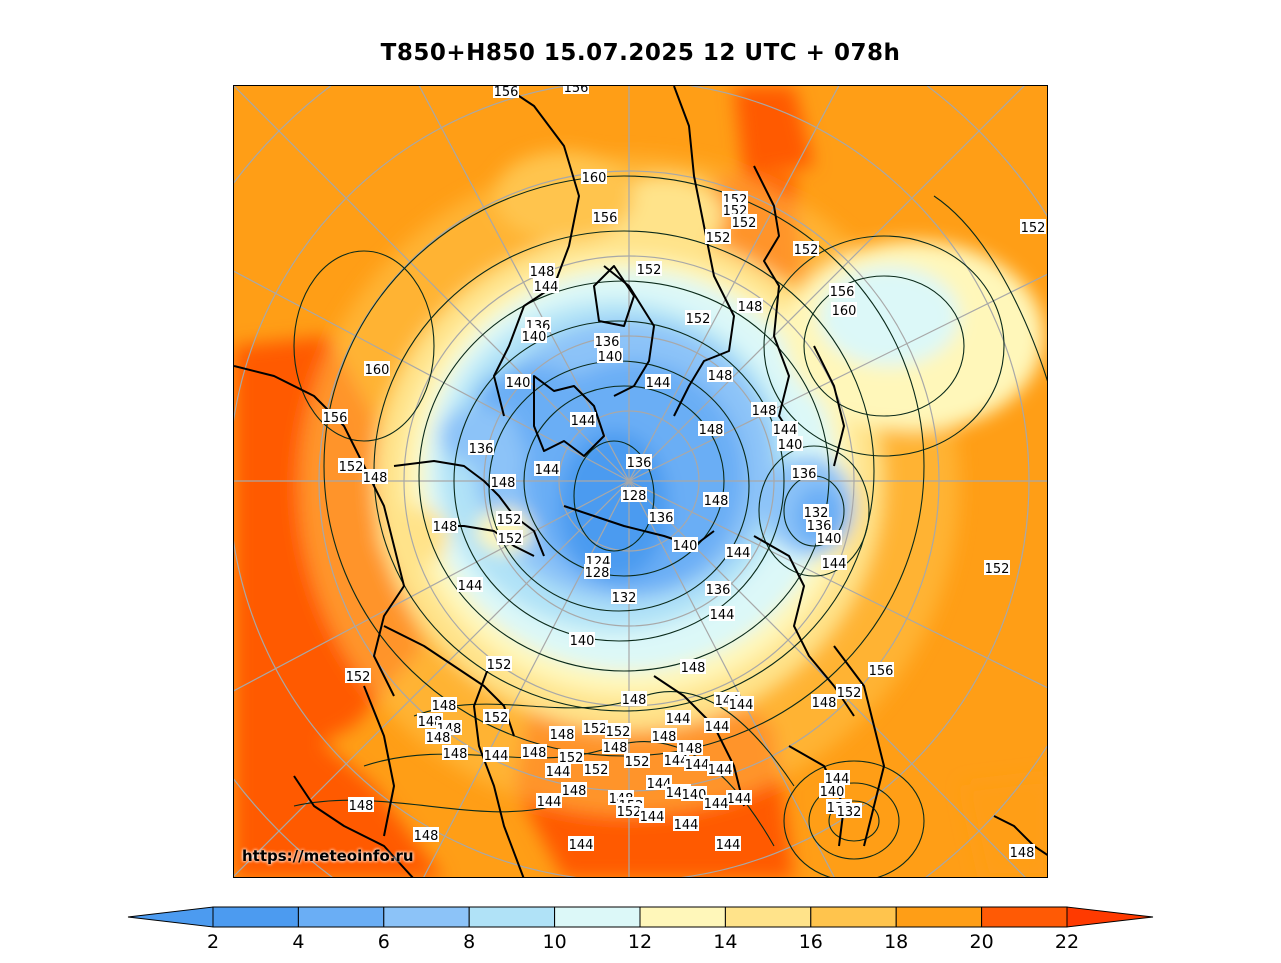  What do you see at coordinates (981, 942) in the screenshot?
I see `colorbar-tick-label: 20` at bounding box center [981, 942].